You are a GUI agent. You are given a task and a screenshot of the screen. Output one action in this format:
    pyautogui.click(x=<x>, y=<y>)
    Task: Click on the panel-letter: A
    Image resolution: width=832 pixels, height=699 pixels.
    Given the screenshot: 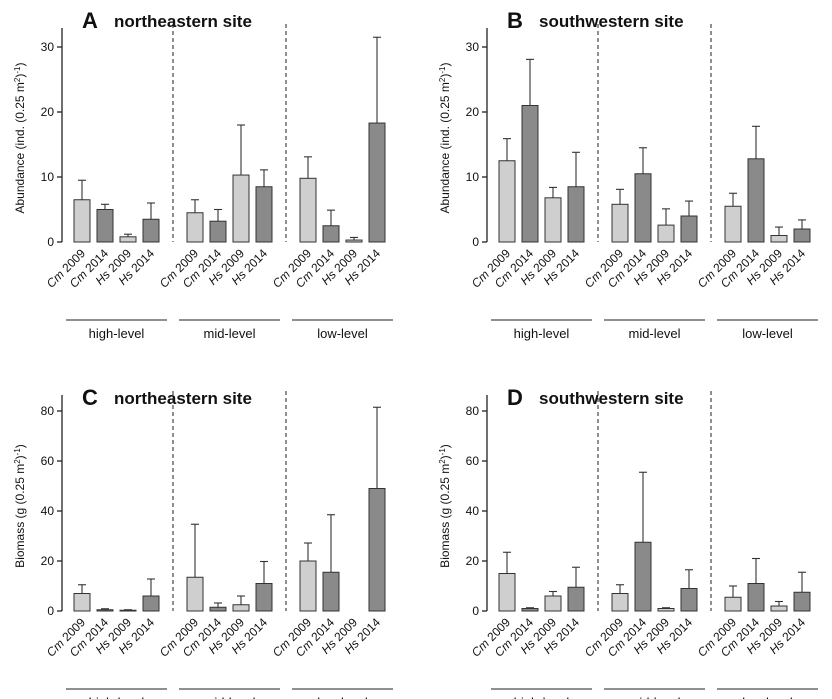 What is the action you would take?
    pyautogui.click(x=90, y=20)
    